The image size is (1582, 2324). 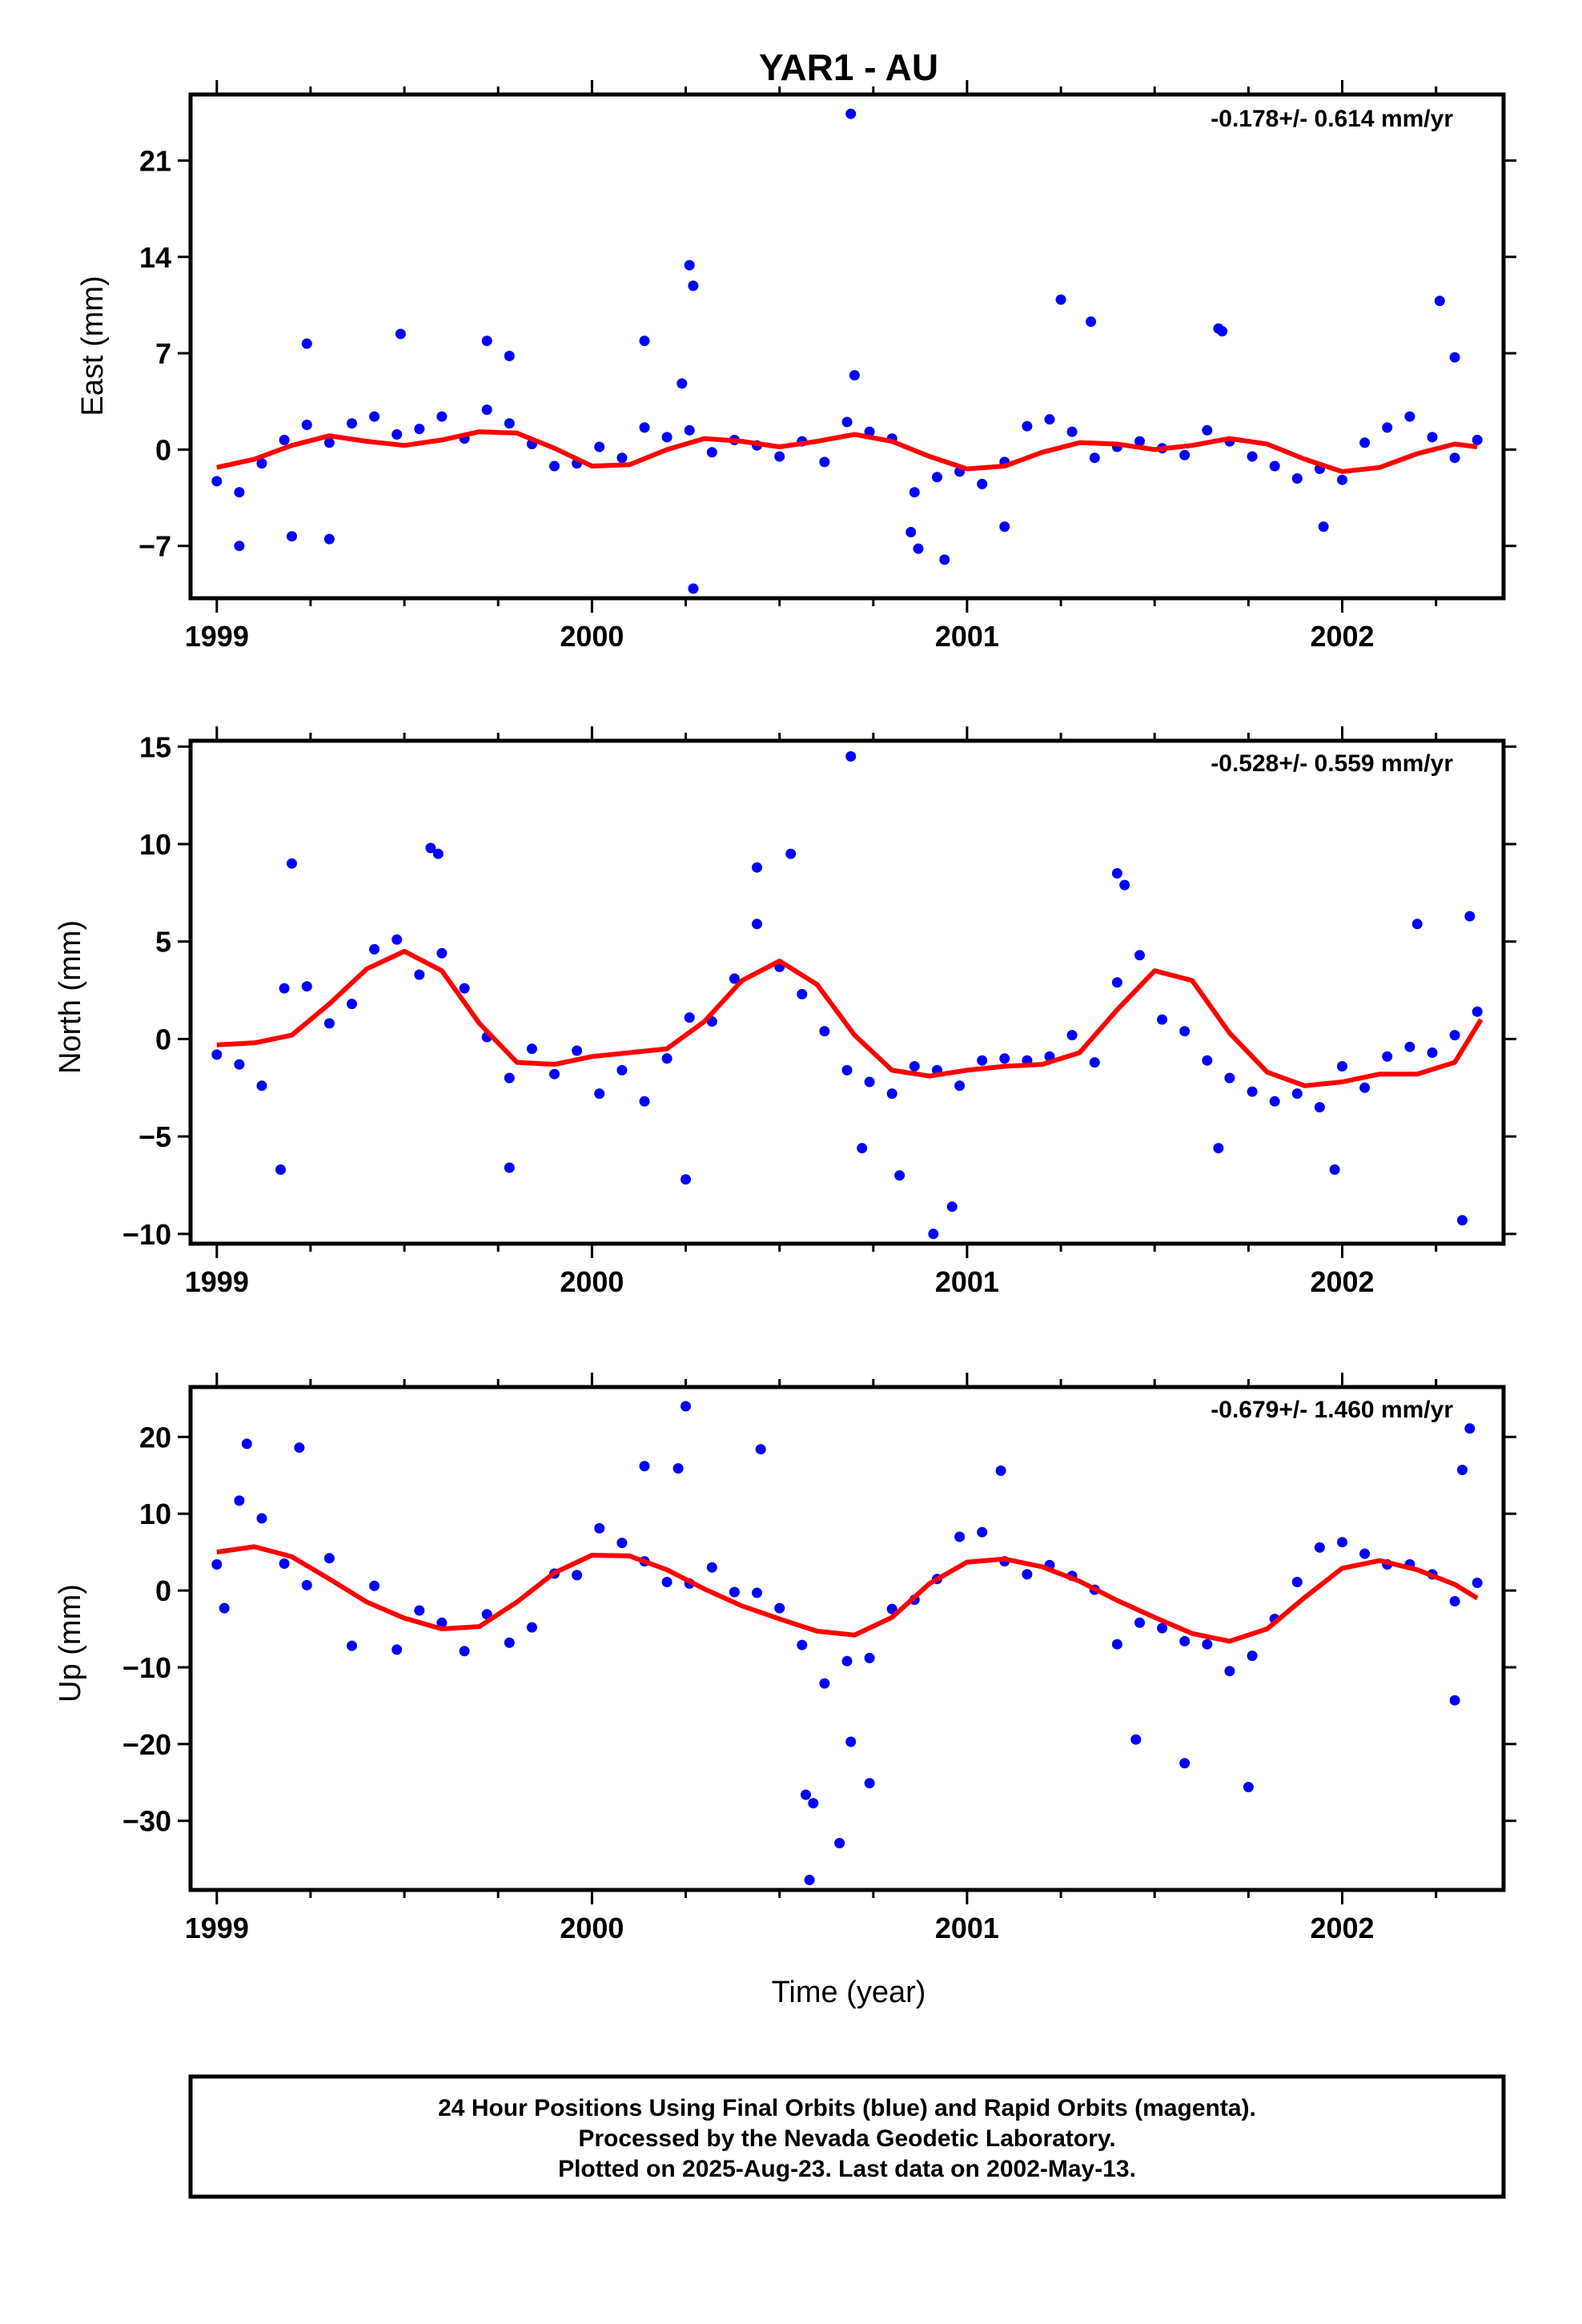 What do you see at coordinates (155, 844) in the screenshot?
I see `north-y-tick-label: 10` at bounding box center [155, 844].